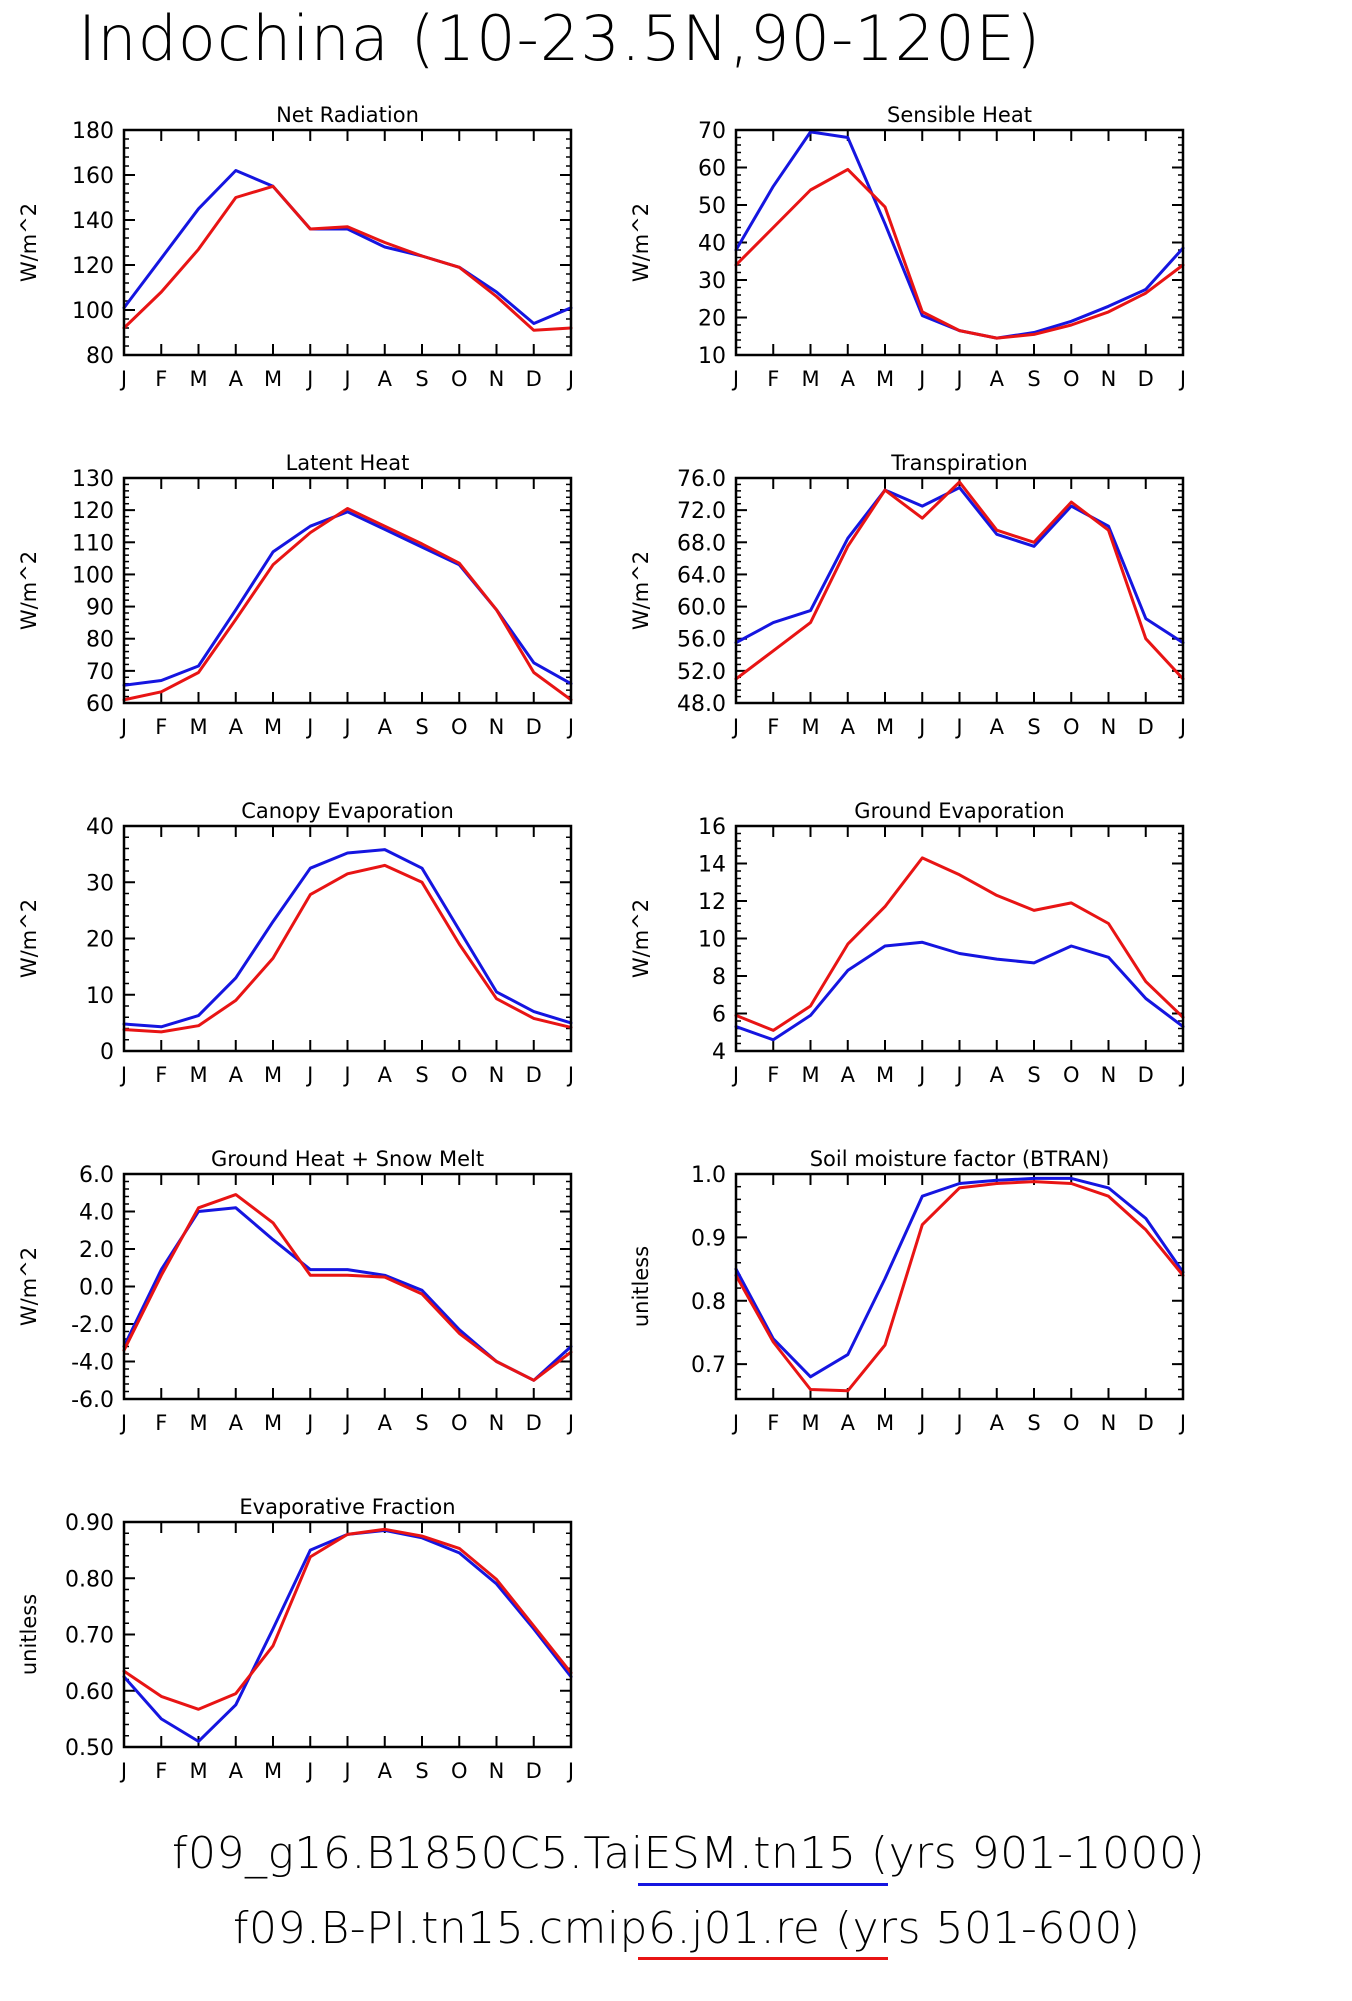 The image size is (1352, 2001). What do you see at coordinates (958, 463) in the screenshot?
I see `chart-title: Transpiration` at bounding box center [958, 463].